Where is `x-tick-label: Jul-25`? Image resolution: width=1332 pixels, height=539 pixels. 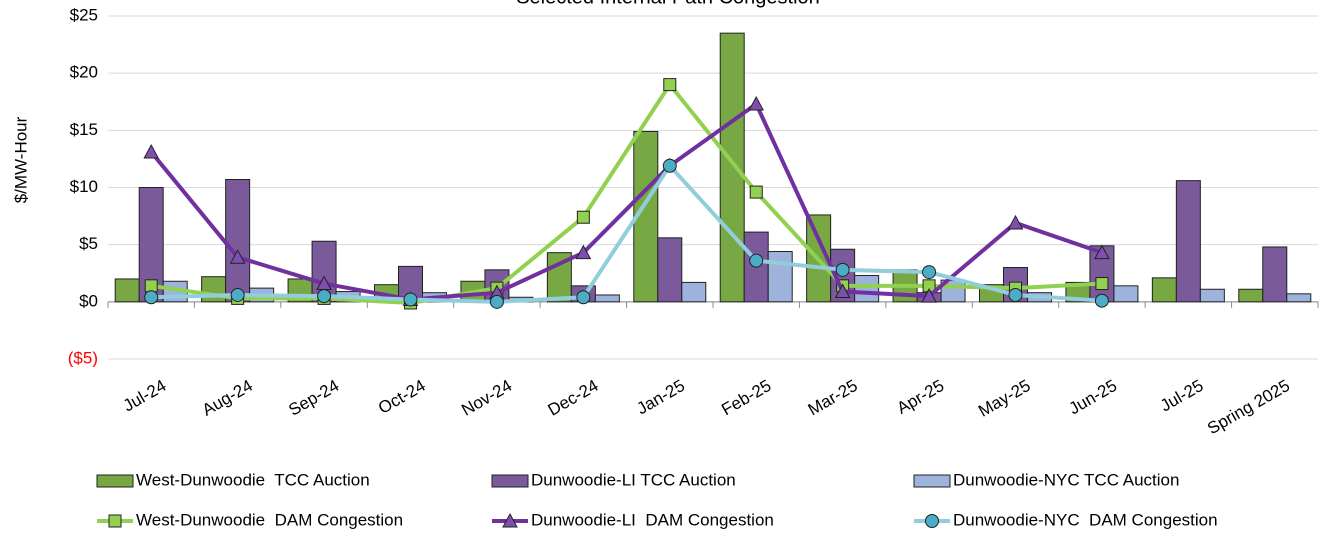
x-tick-label: Jul-25 is located at coordinates (1182, 396).